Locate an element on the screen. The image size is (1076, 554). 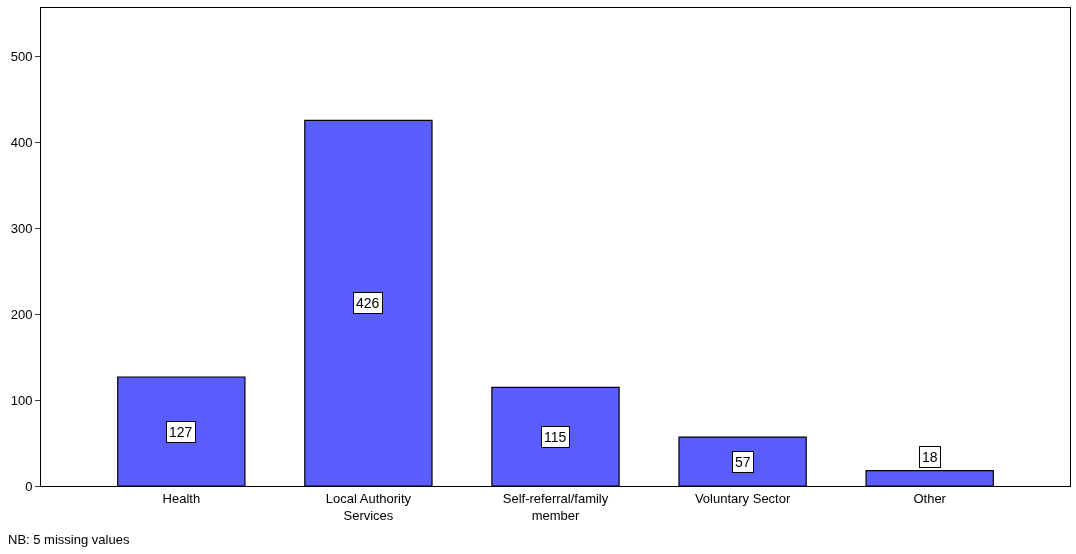
data-label: 57 is located at coordinates (743, 462).